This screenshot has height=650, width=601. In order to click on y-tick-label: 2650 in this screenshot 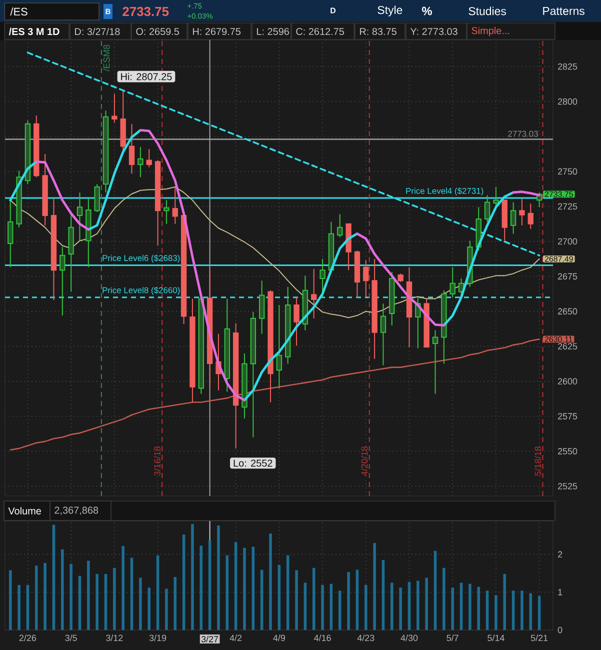, I will do `click(568, 311)`.